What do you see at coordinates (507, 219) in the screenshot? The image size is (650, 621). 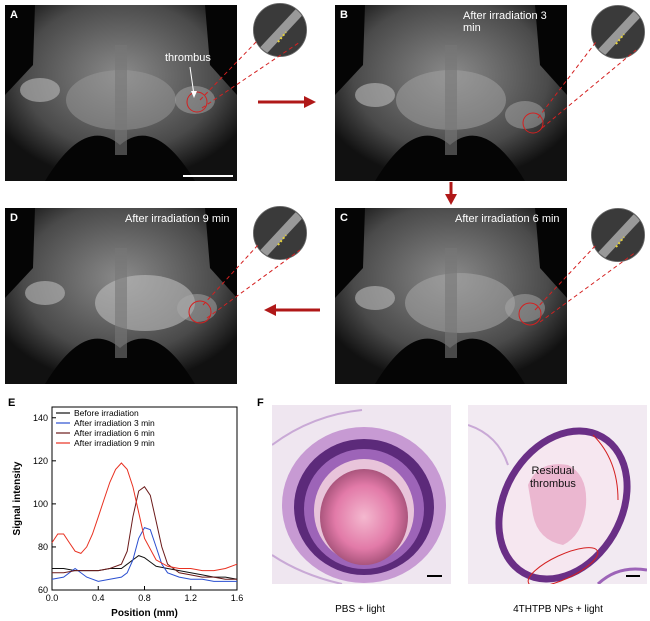 I see `panel-title-c: After irradiation 6 min` at bounding box center [507, 219].